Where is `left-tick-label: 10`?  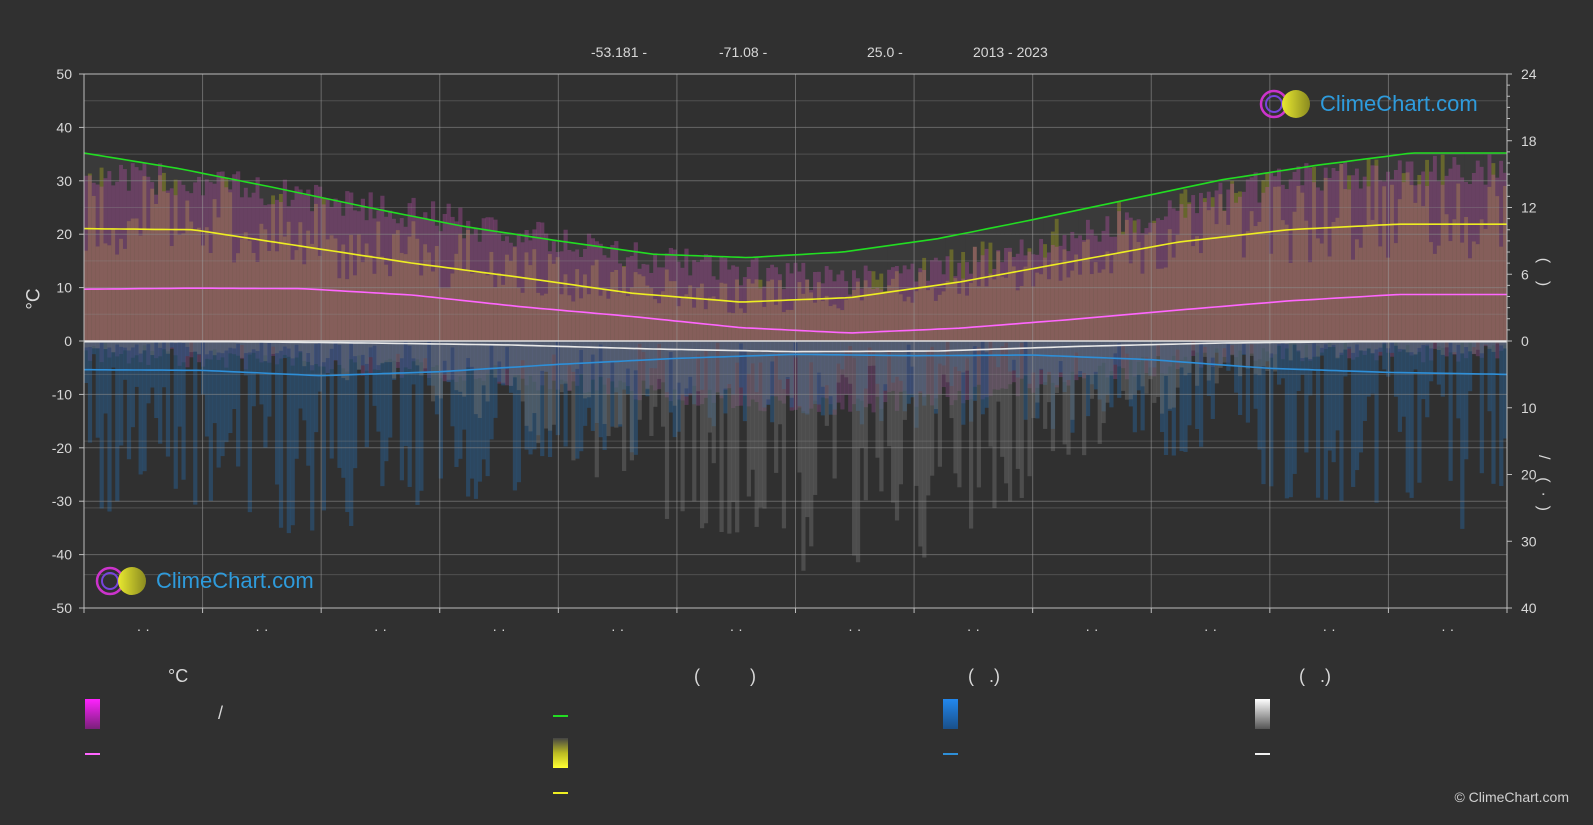
left-tick-label: 10 is located at coordinates (64, 288).